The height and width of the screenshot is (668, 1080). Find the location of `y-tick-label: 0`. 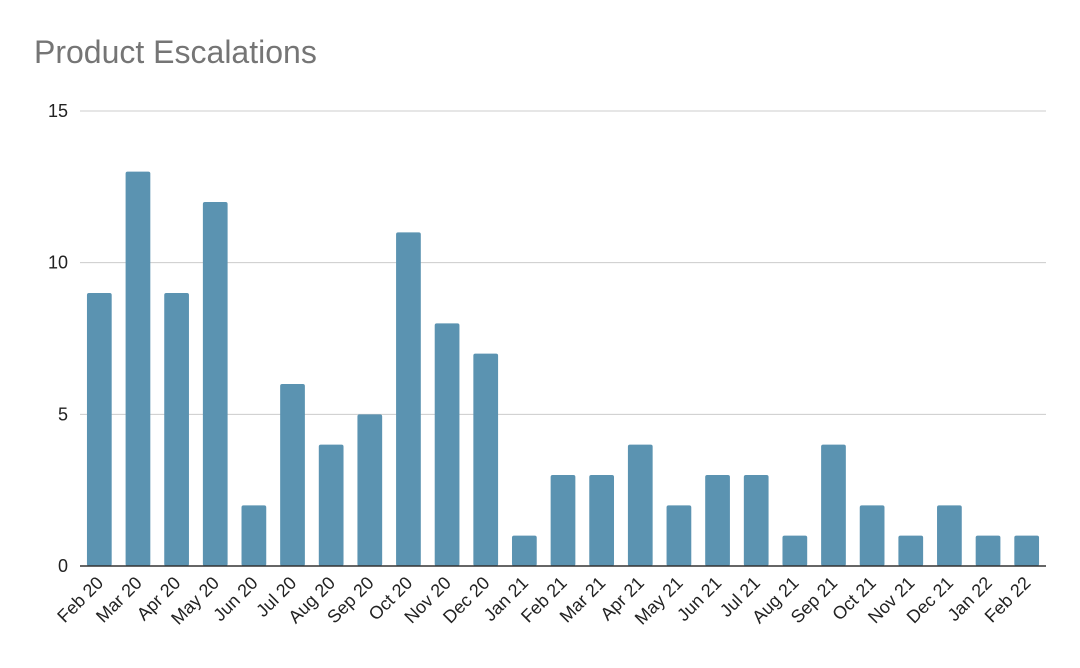

y-tick-label: 0 is located at coordinates (63, 566).